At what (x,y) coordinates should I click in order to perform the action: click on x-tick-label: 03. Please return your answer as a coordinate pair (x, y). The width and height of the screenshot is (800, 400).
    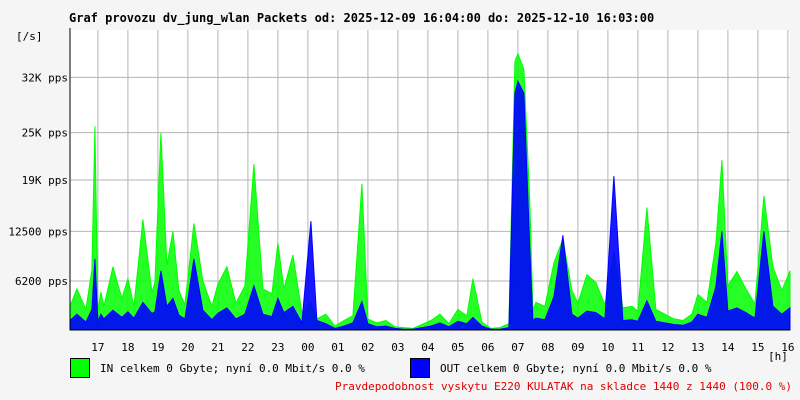
    Looking at the image, I should click on (397, 347).